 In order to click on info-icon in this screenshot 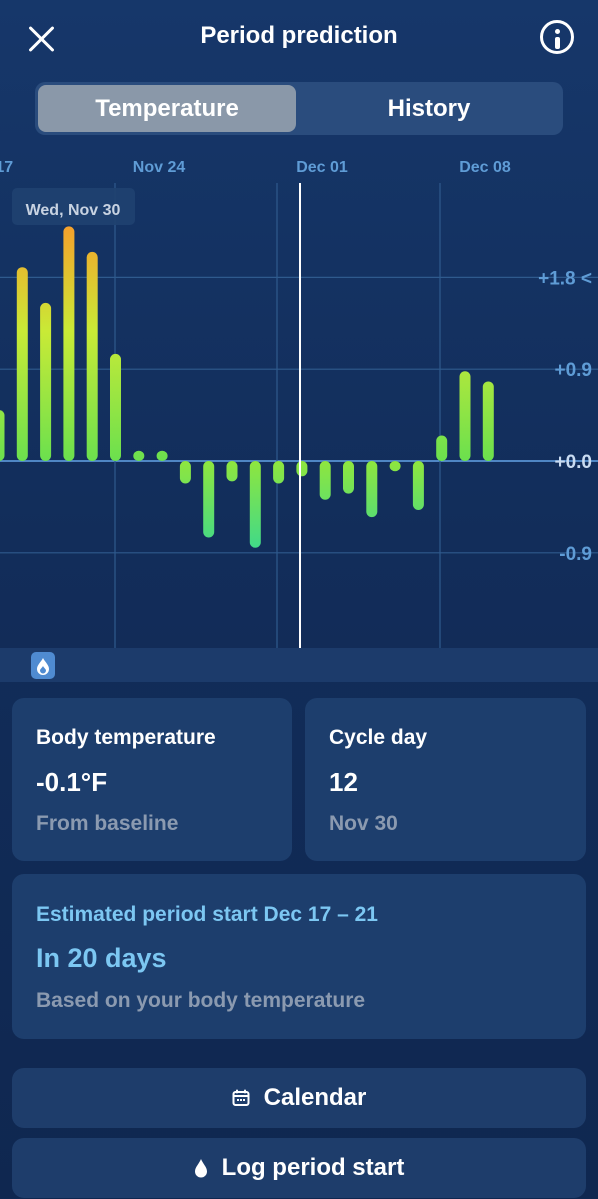, I will do `click(557, 37)`.